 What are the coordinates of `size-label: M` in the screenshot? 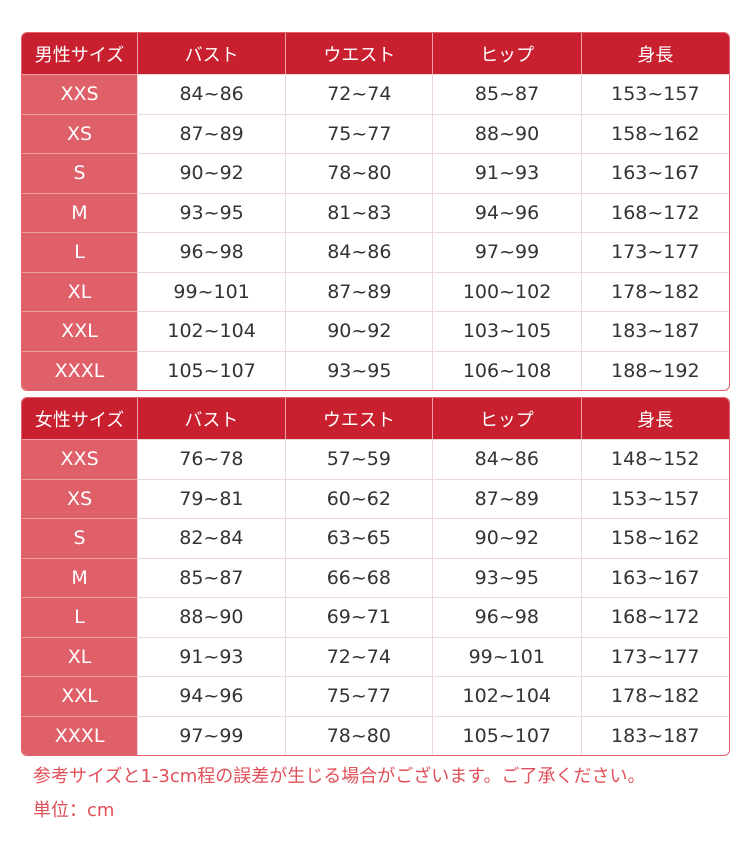 It's located at (79, 212).